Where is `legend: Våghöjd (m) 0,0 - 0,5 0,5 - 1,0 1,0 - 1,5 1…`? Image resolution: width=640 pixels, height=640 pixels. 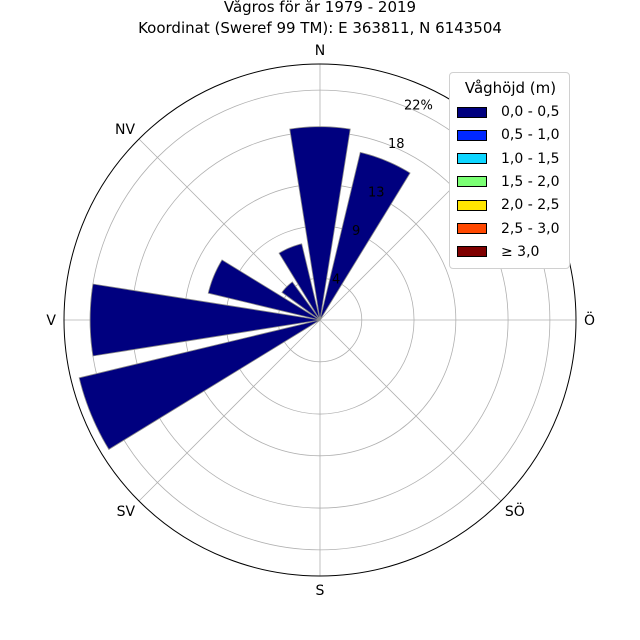 legend: Våghöjd (m) 0,0 - 0,5 0,5 - 1,0 1,0 - 1,5 1… is located at coordinates (509, 170).